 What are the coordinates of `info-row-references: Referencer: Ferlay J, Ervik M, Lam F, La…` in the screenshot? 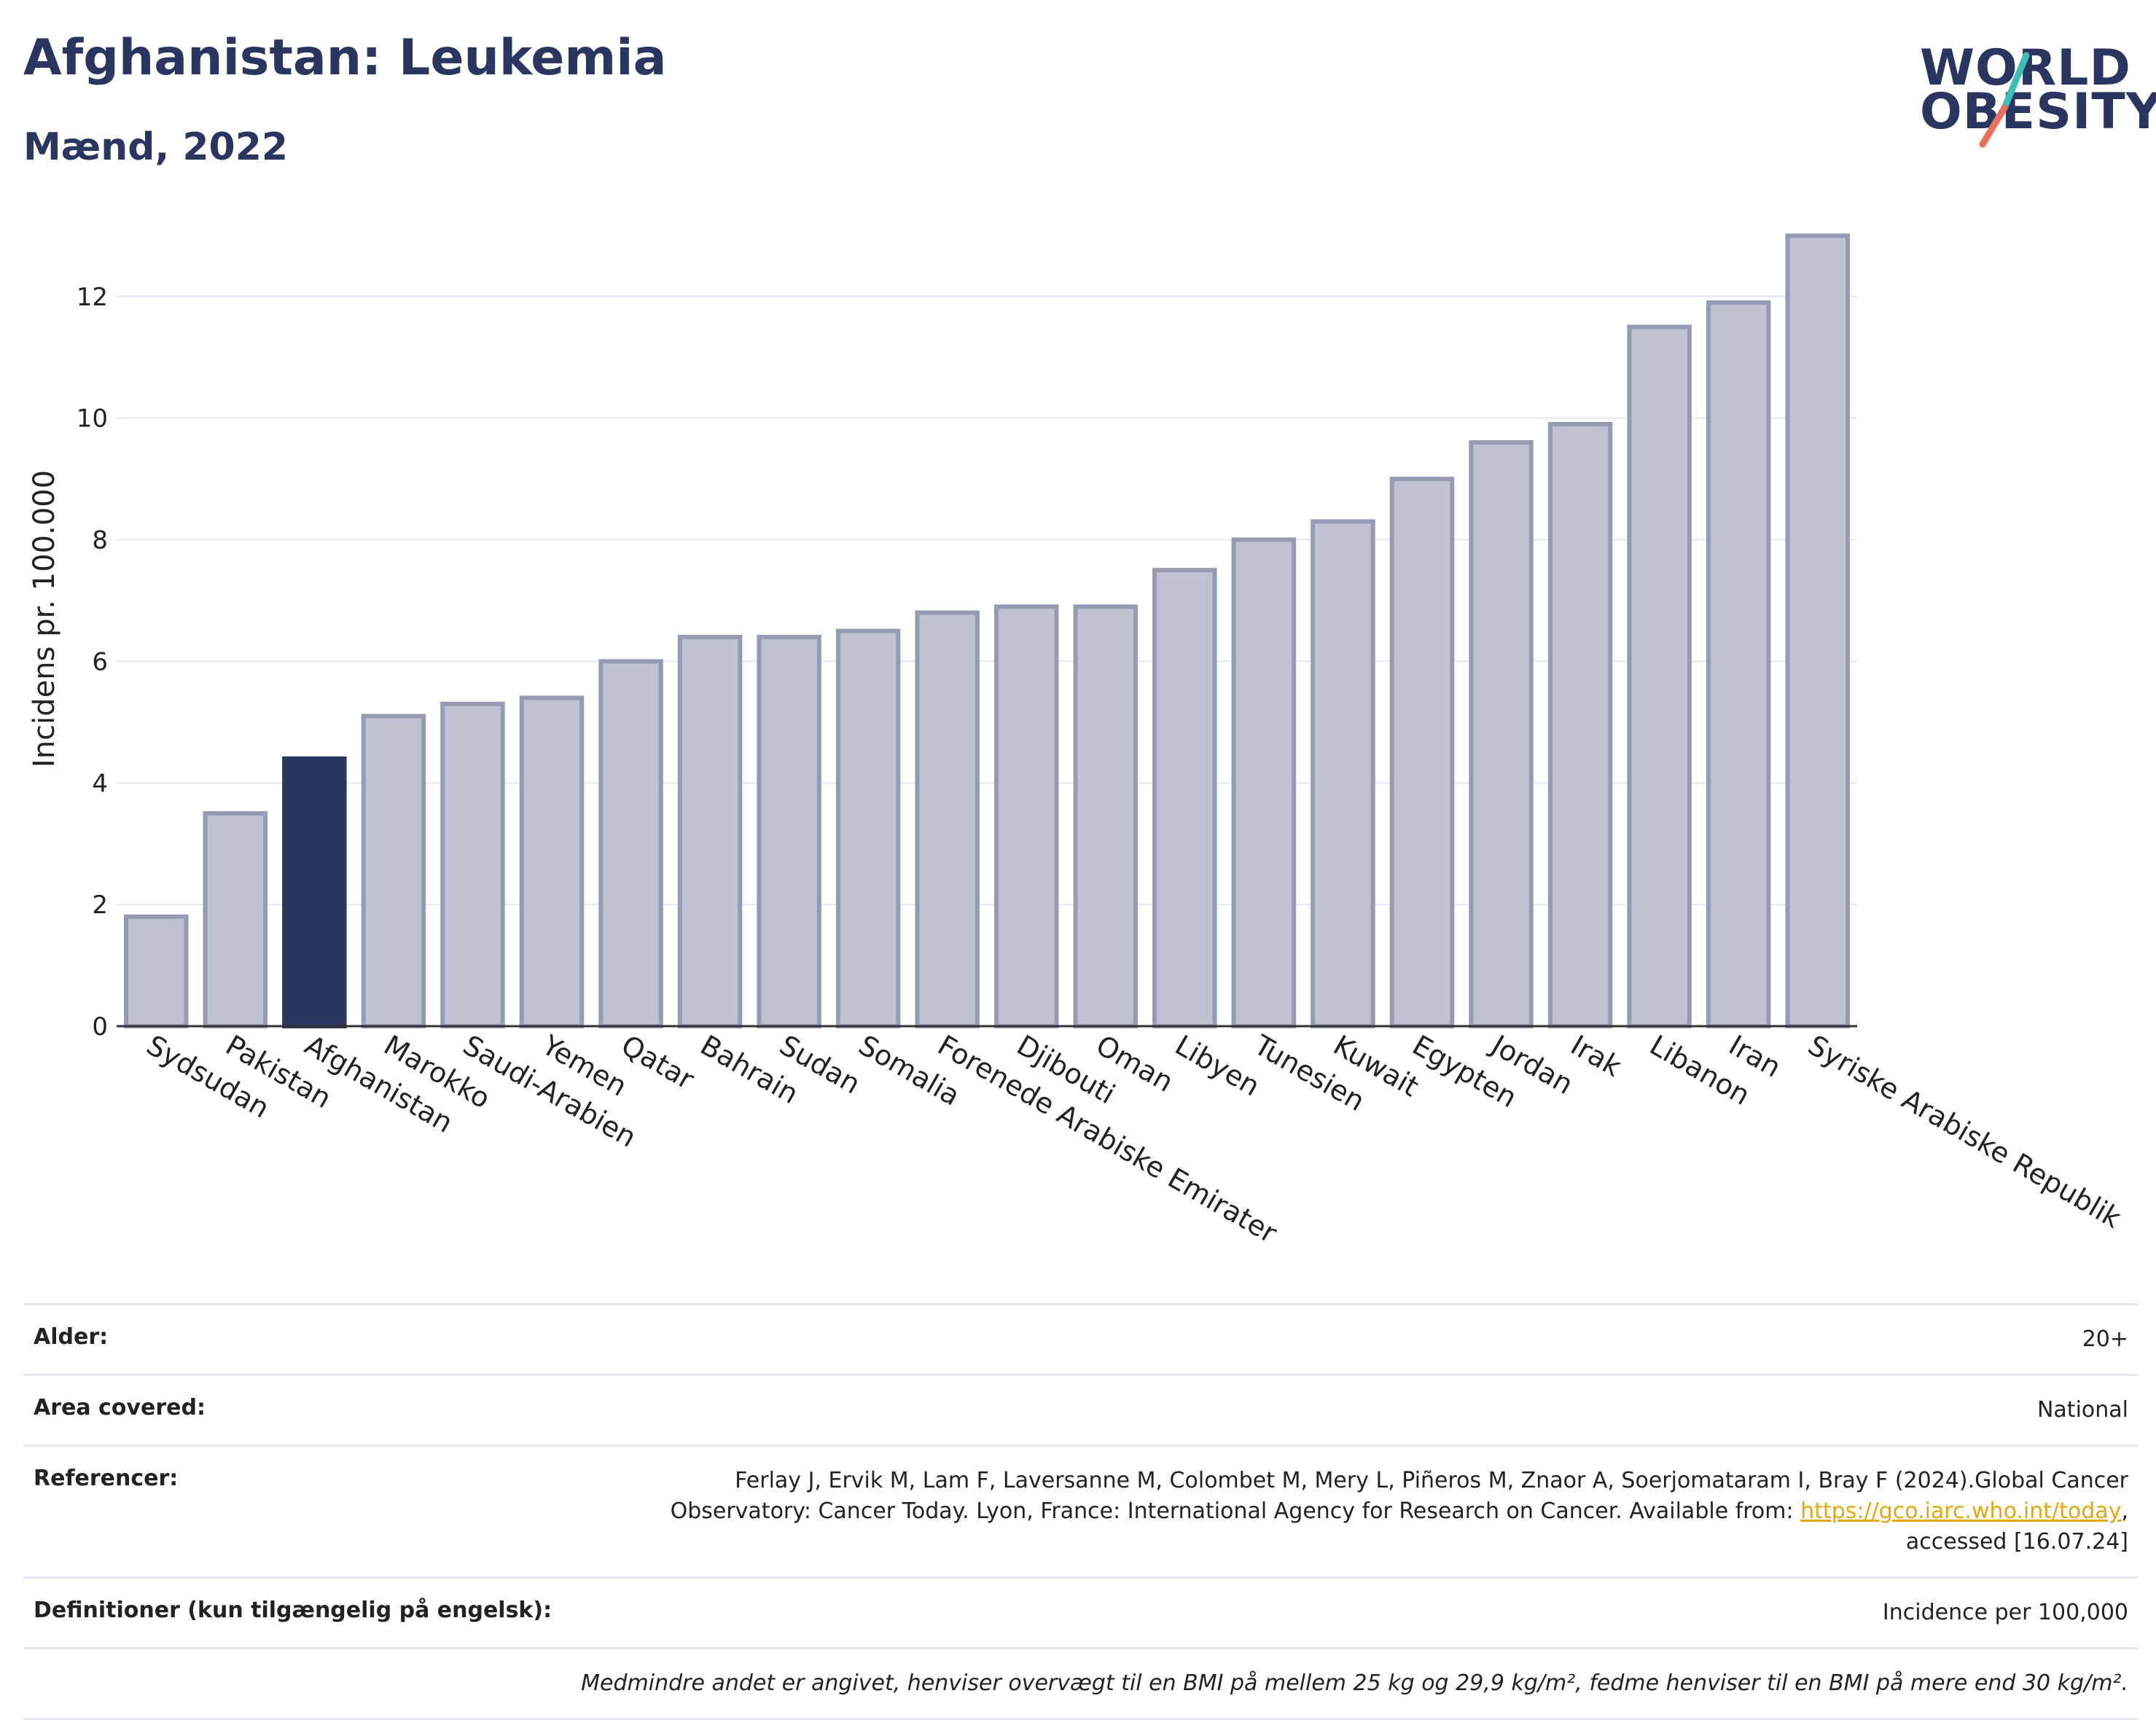 It's located at (1081, 1510).